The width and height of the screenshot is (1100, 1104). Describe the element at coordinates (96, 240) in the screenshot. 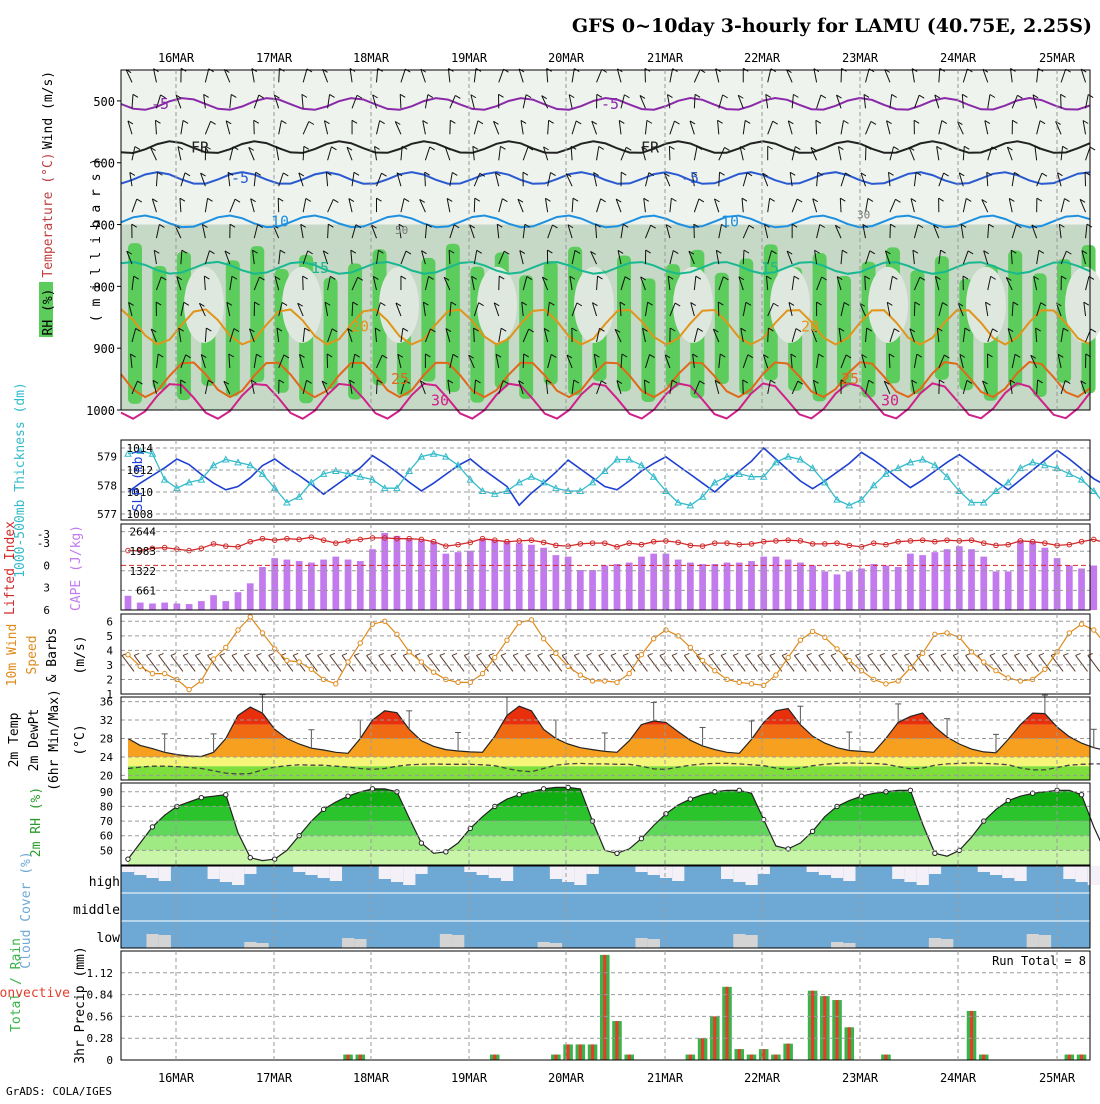

I see `pressure-unit-label: ( m i l l i b a r s )` at that location.